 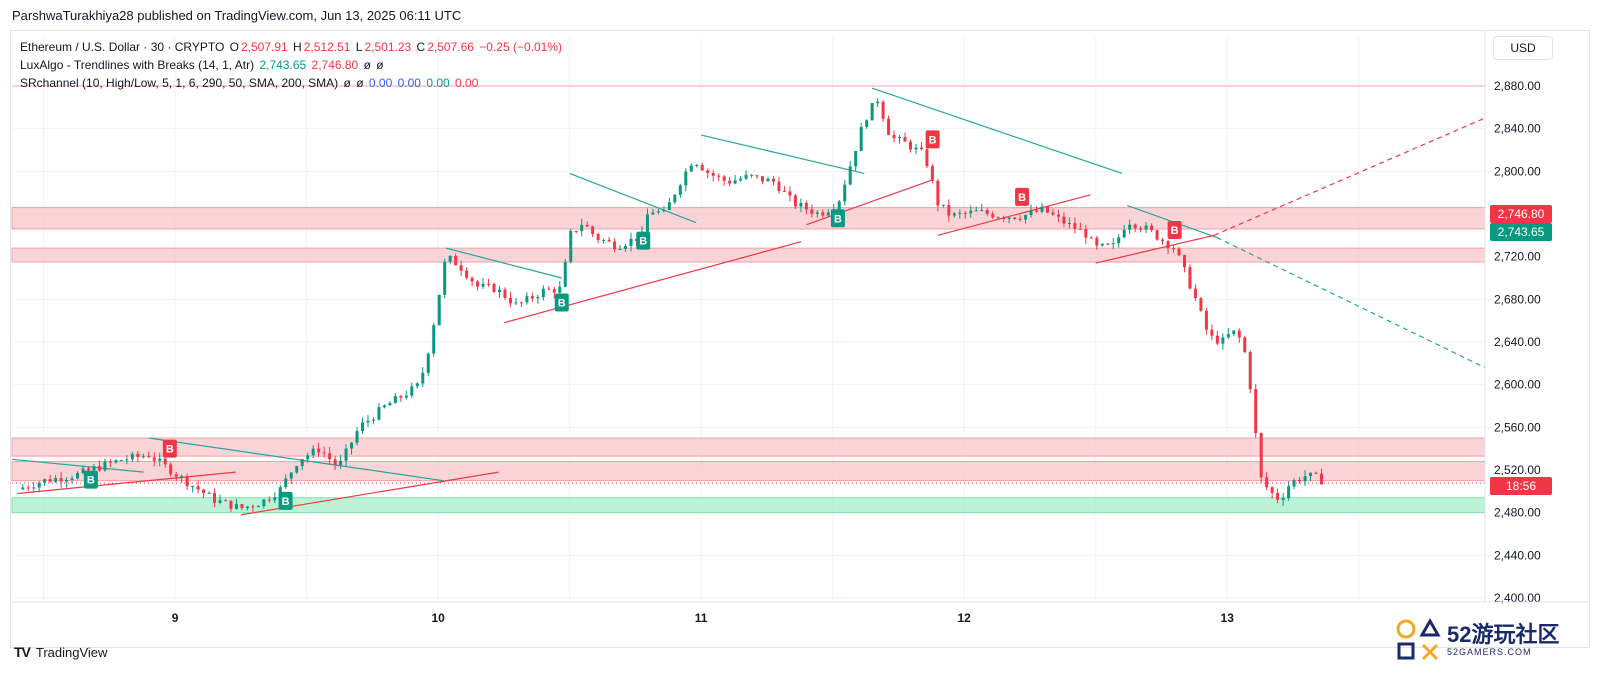 I want to click on watermark: 52游玩社区 52GAMERS.COM, so click(x=1490, y=640).